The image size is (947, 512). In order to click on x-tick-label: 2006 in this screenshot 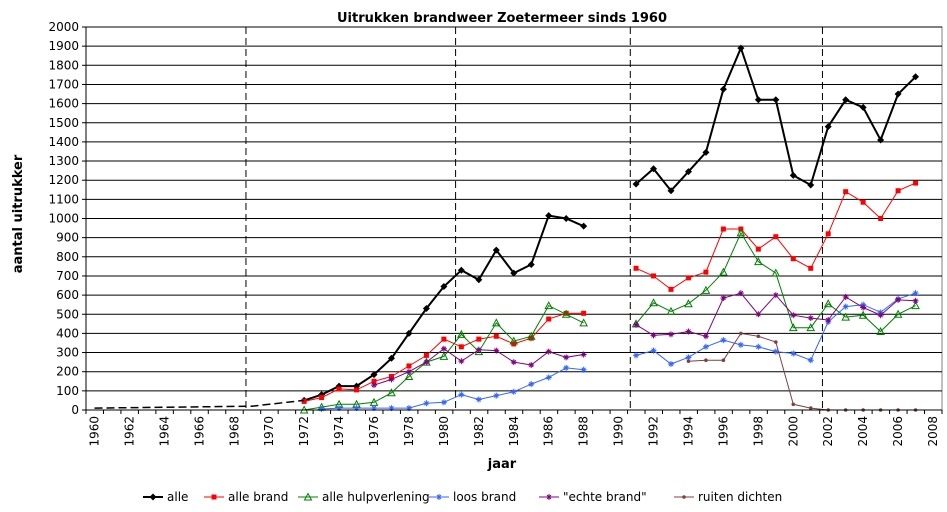, I will do `click(898, 431)`.